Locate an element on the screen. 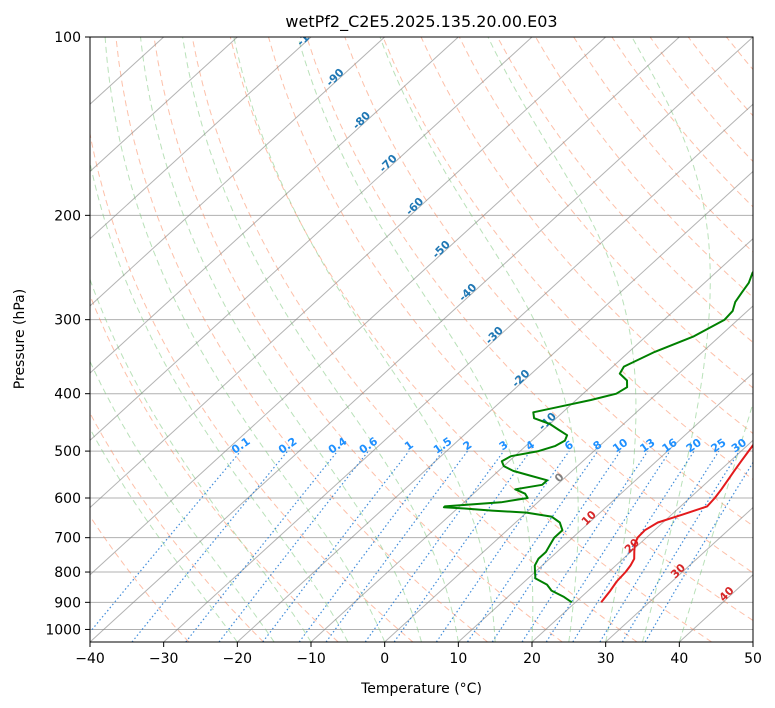  mixing-ratio-label: 30 is located at coordinates (739, 446).